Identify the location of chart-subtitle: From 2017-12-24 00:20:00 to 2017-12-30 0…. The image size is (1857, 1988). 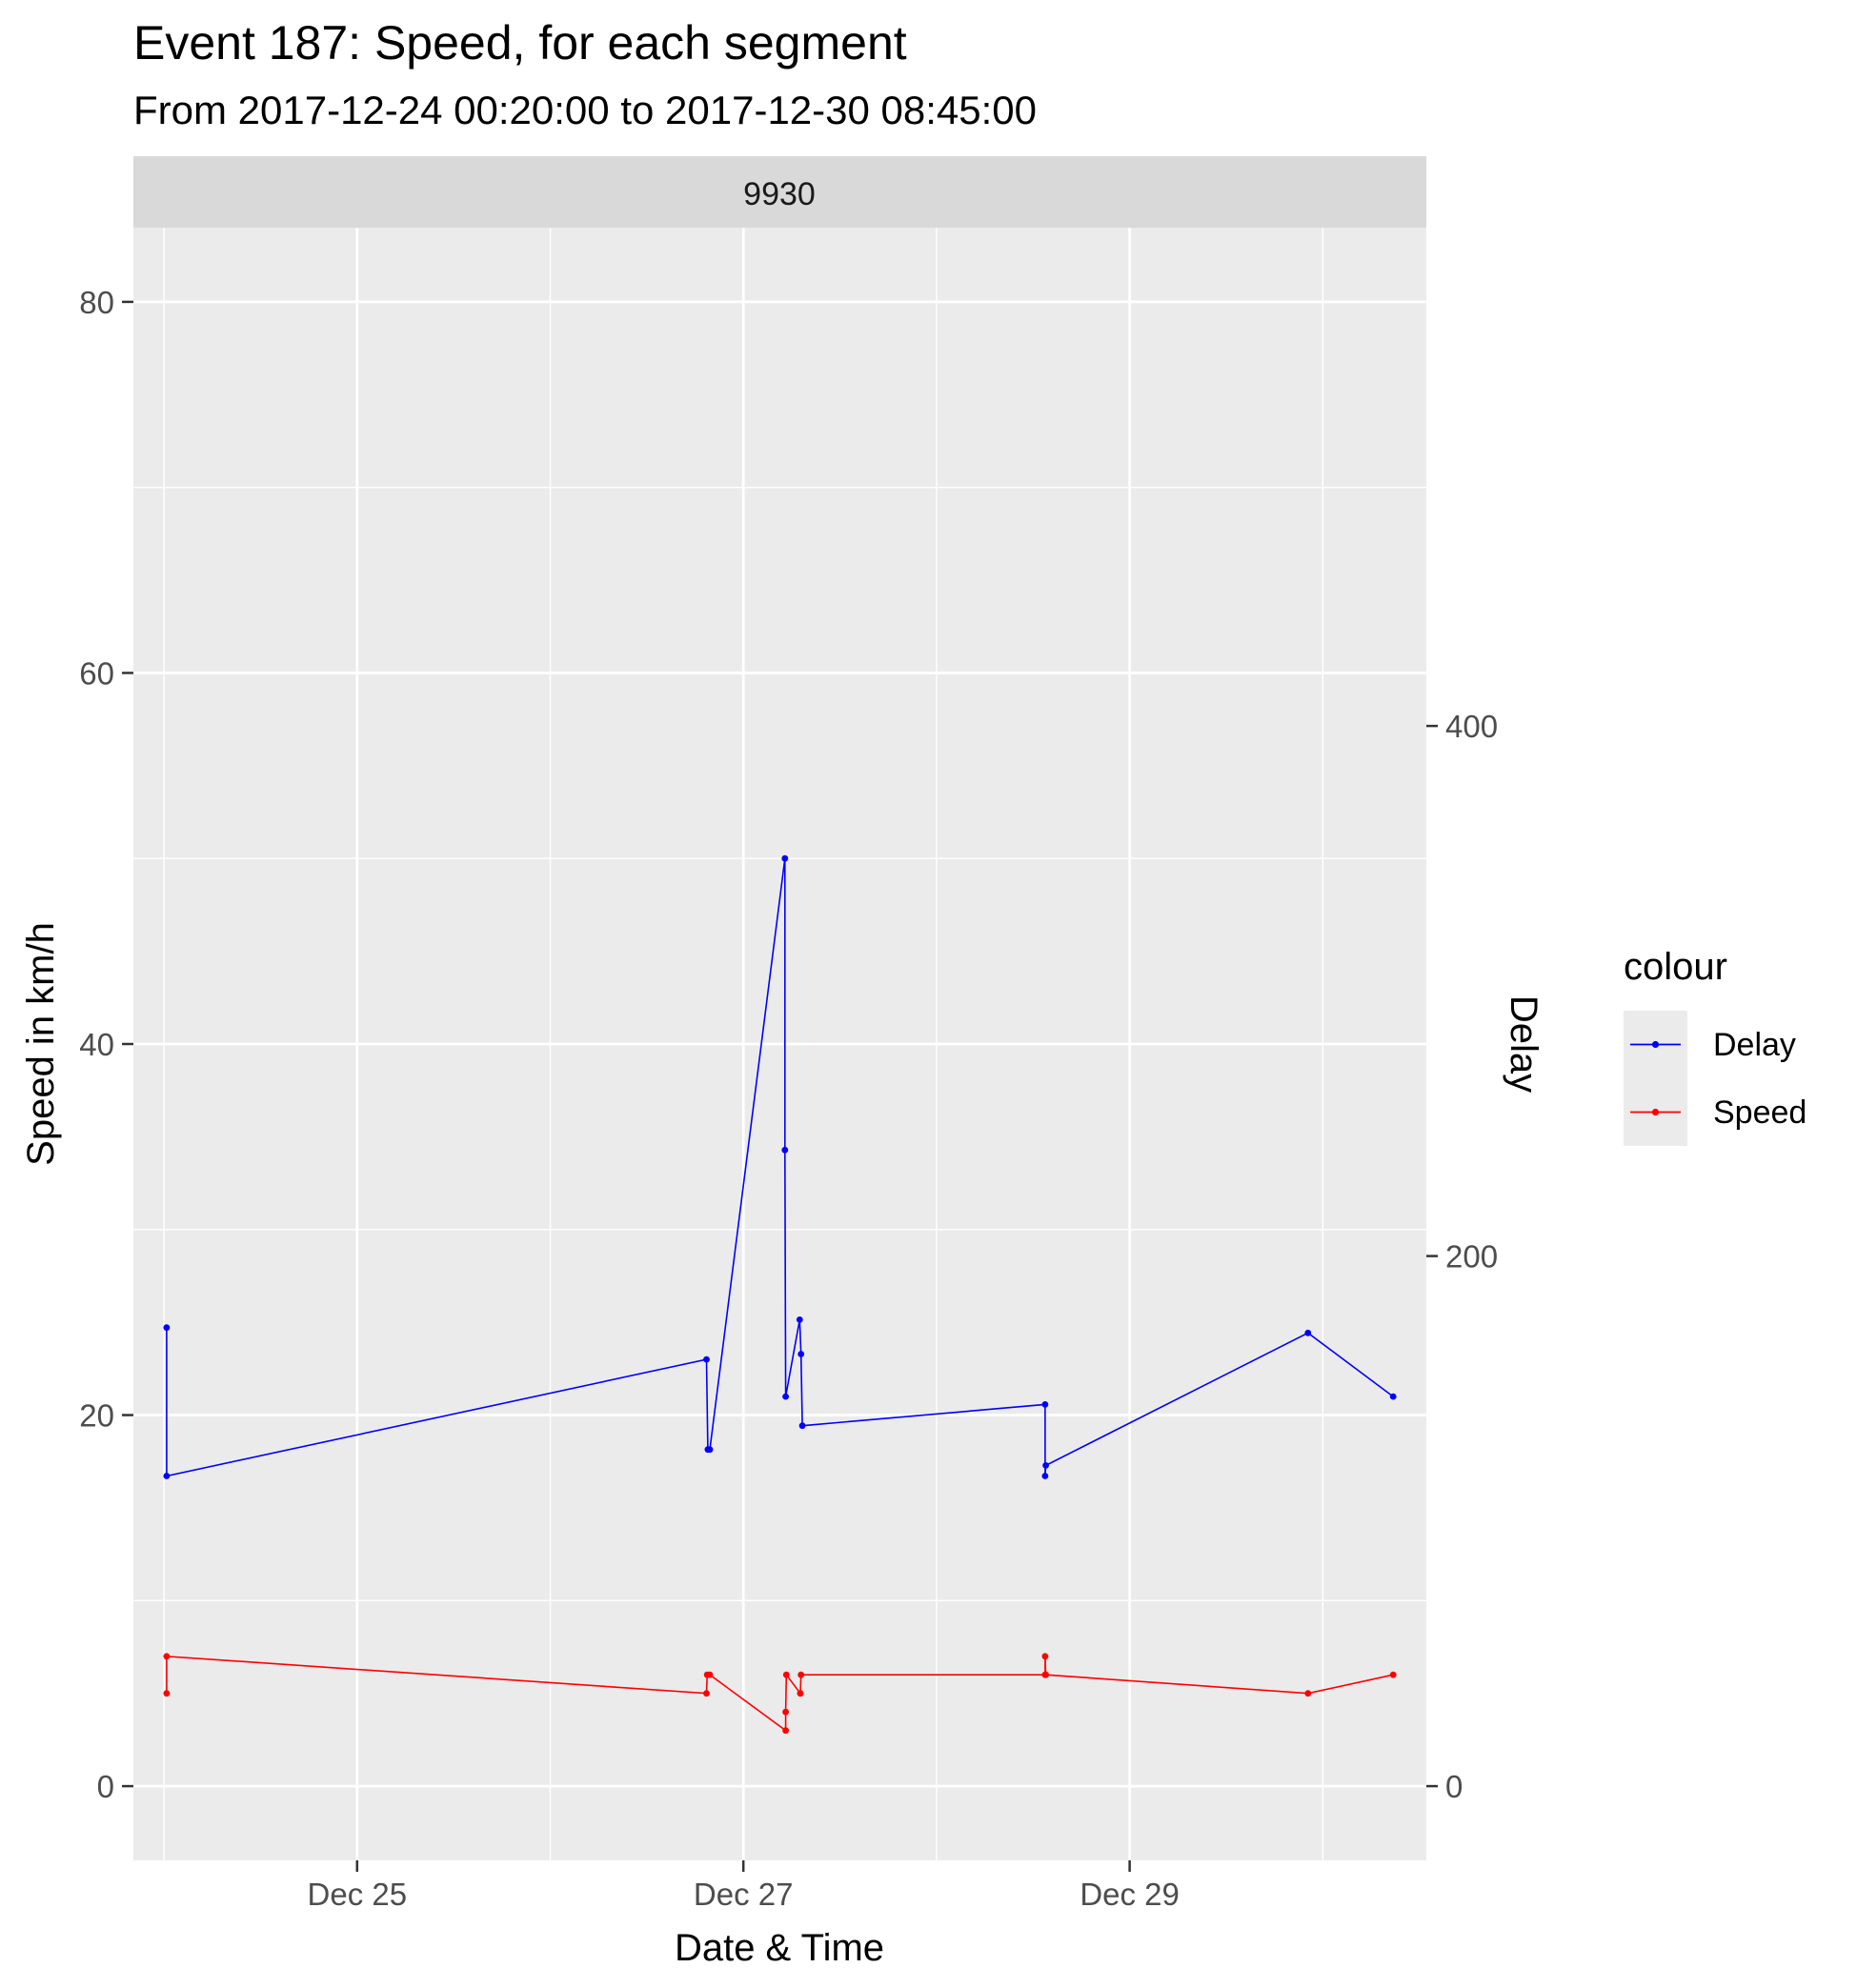
(585, 110).